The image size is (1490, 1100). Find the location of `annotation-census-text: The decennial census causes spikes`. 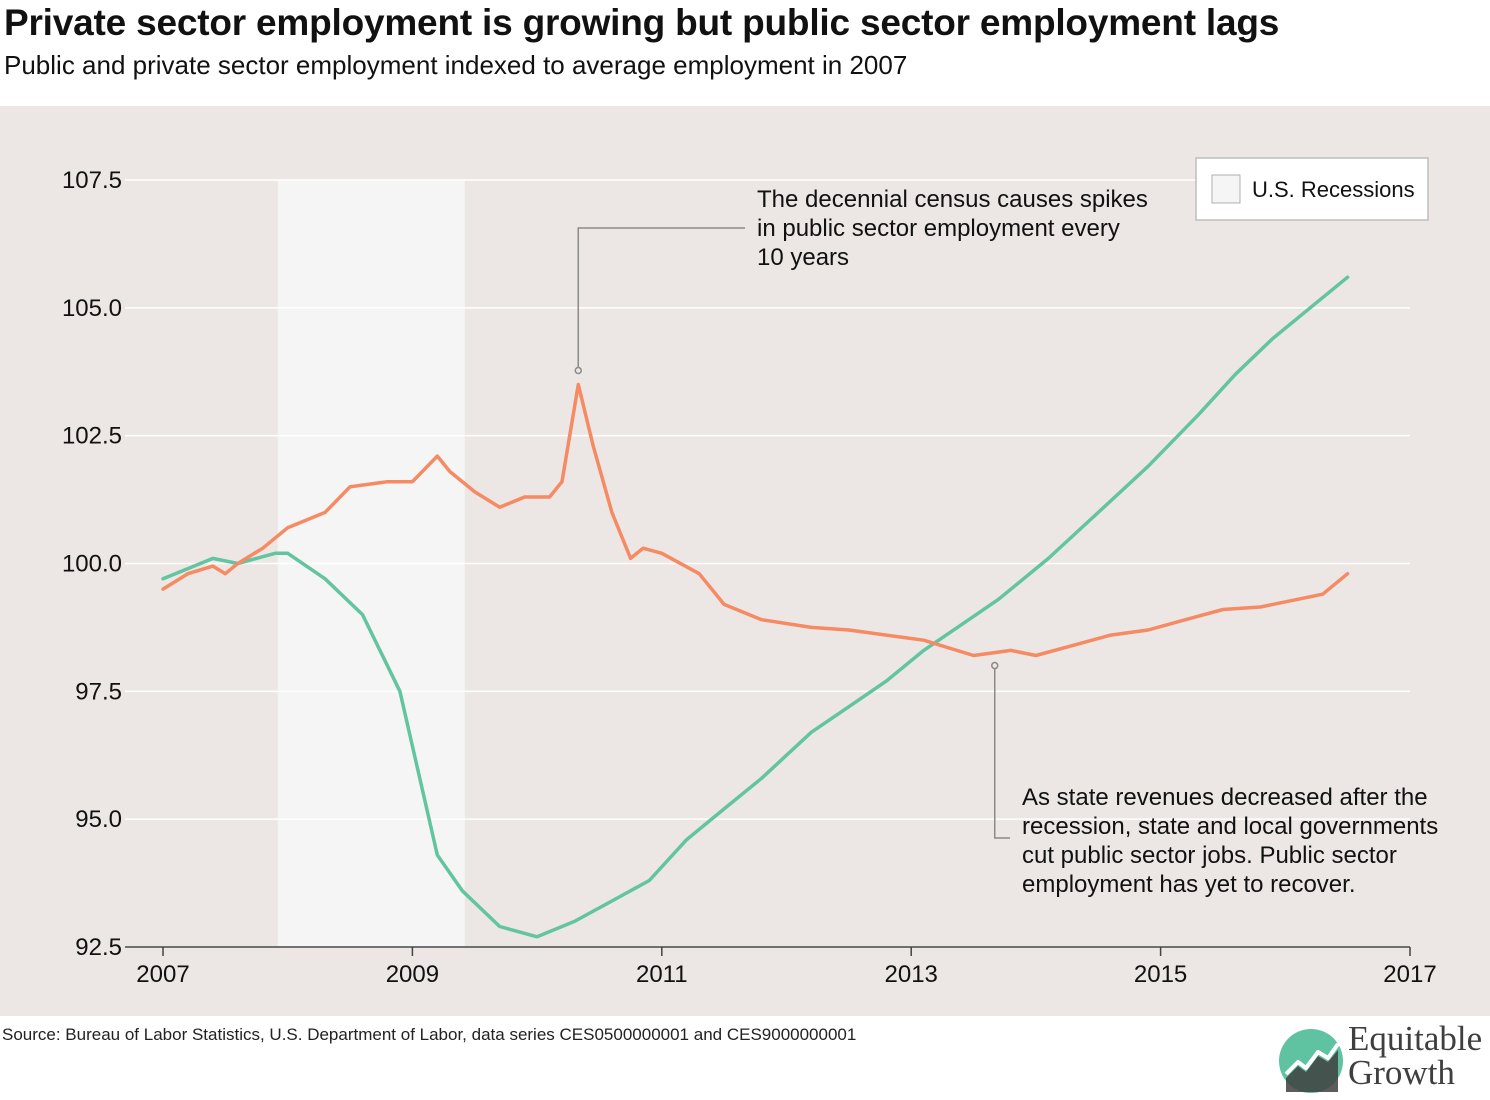

annotation-census-text: The decennial census causes spikes is located at coordinates (952, 199).